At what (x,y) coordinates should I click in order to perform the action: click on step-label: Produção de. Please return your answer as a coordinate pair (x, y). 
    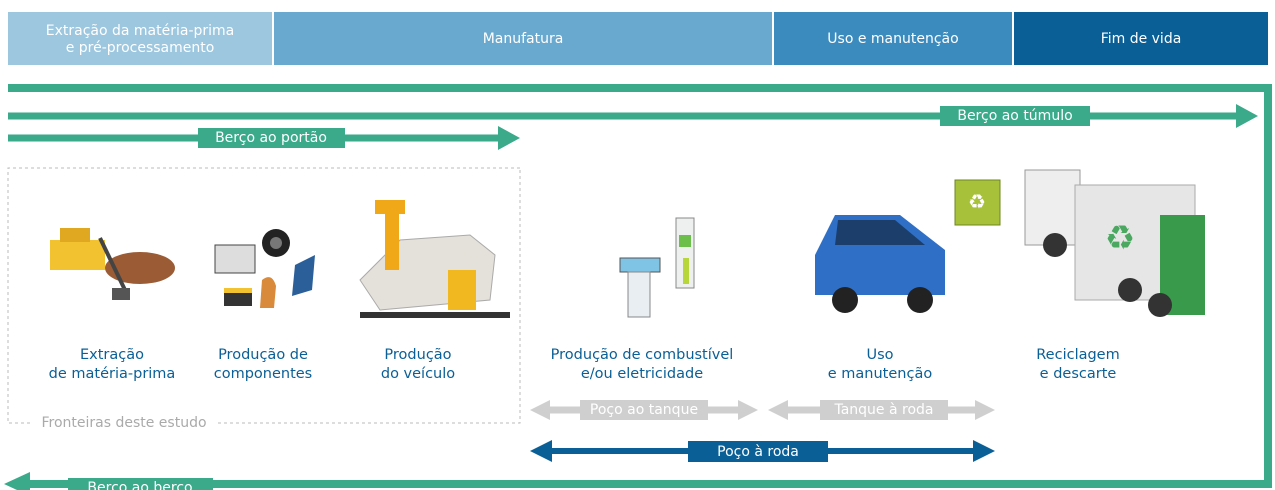
    Looking at the image, I should click on (263, 355).